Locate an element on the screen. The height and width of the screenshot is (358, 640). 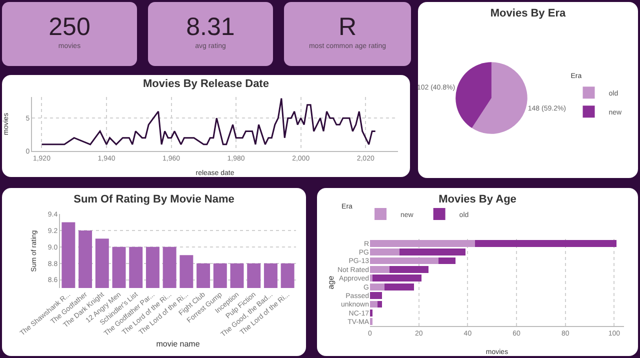
y-axis-title: age is located at coordinates (331, 282).